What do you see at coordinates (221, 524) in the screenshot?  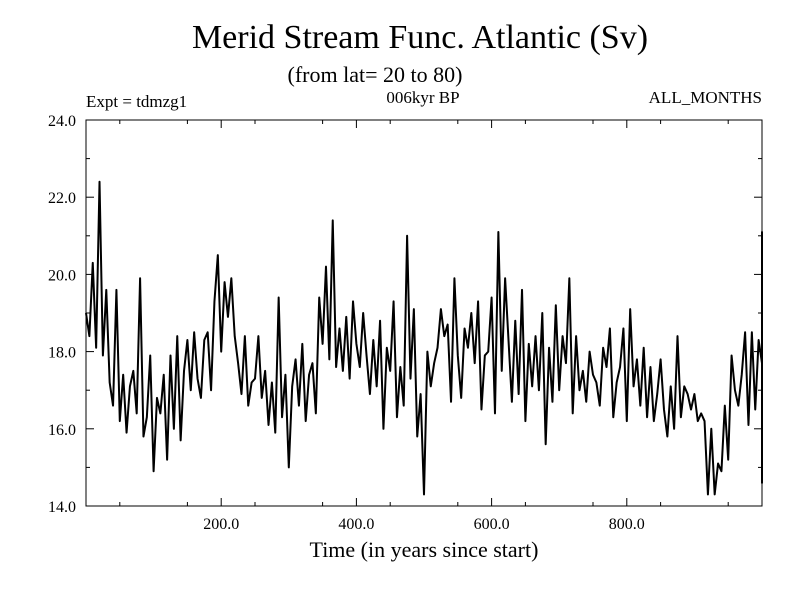 I see `x-tick-label: 200.0` at bounding box center [221, 524].